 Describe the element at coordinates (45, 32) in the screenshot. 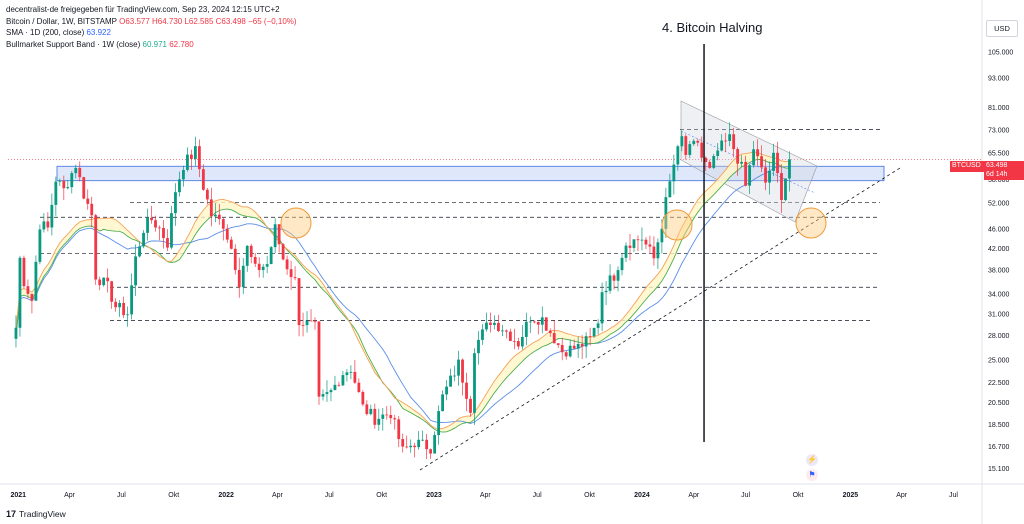

I see `sma-label: SMA · 1D (200, close)` at that location.